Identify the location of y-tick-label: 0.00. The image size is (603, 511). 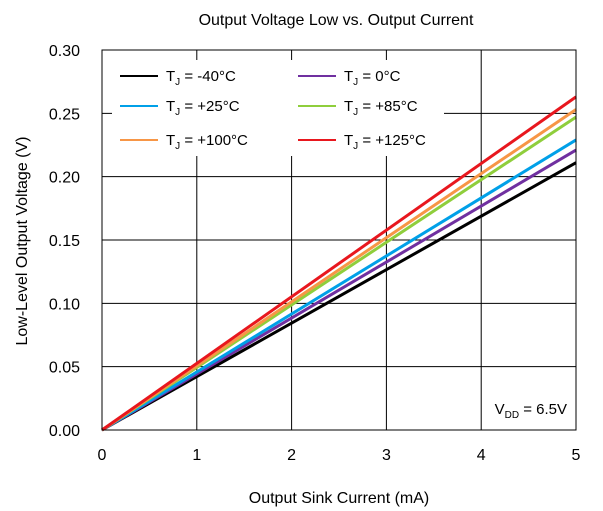
(64, 431).